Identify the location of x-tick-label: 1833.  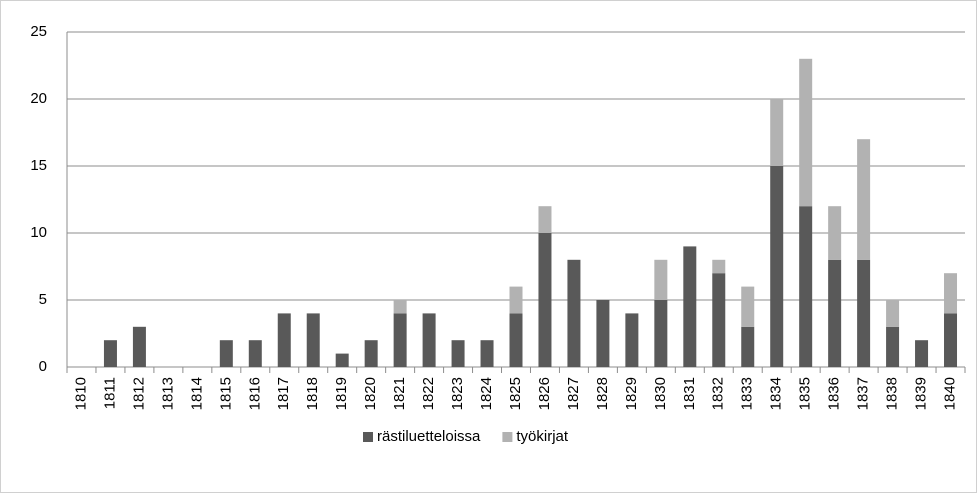
(747, 393).